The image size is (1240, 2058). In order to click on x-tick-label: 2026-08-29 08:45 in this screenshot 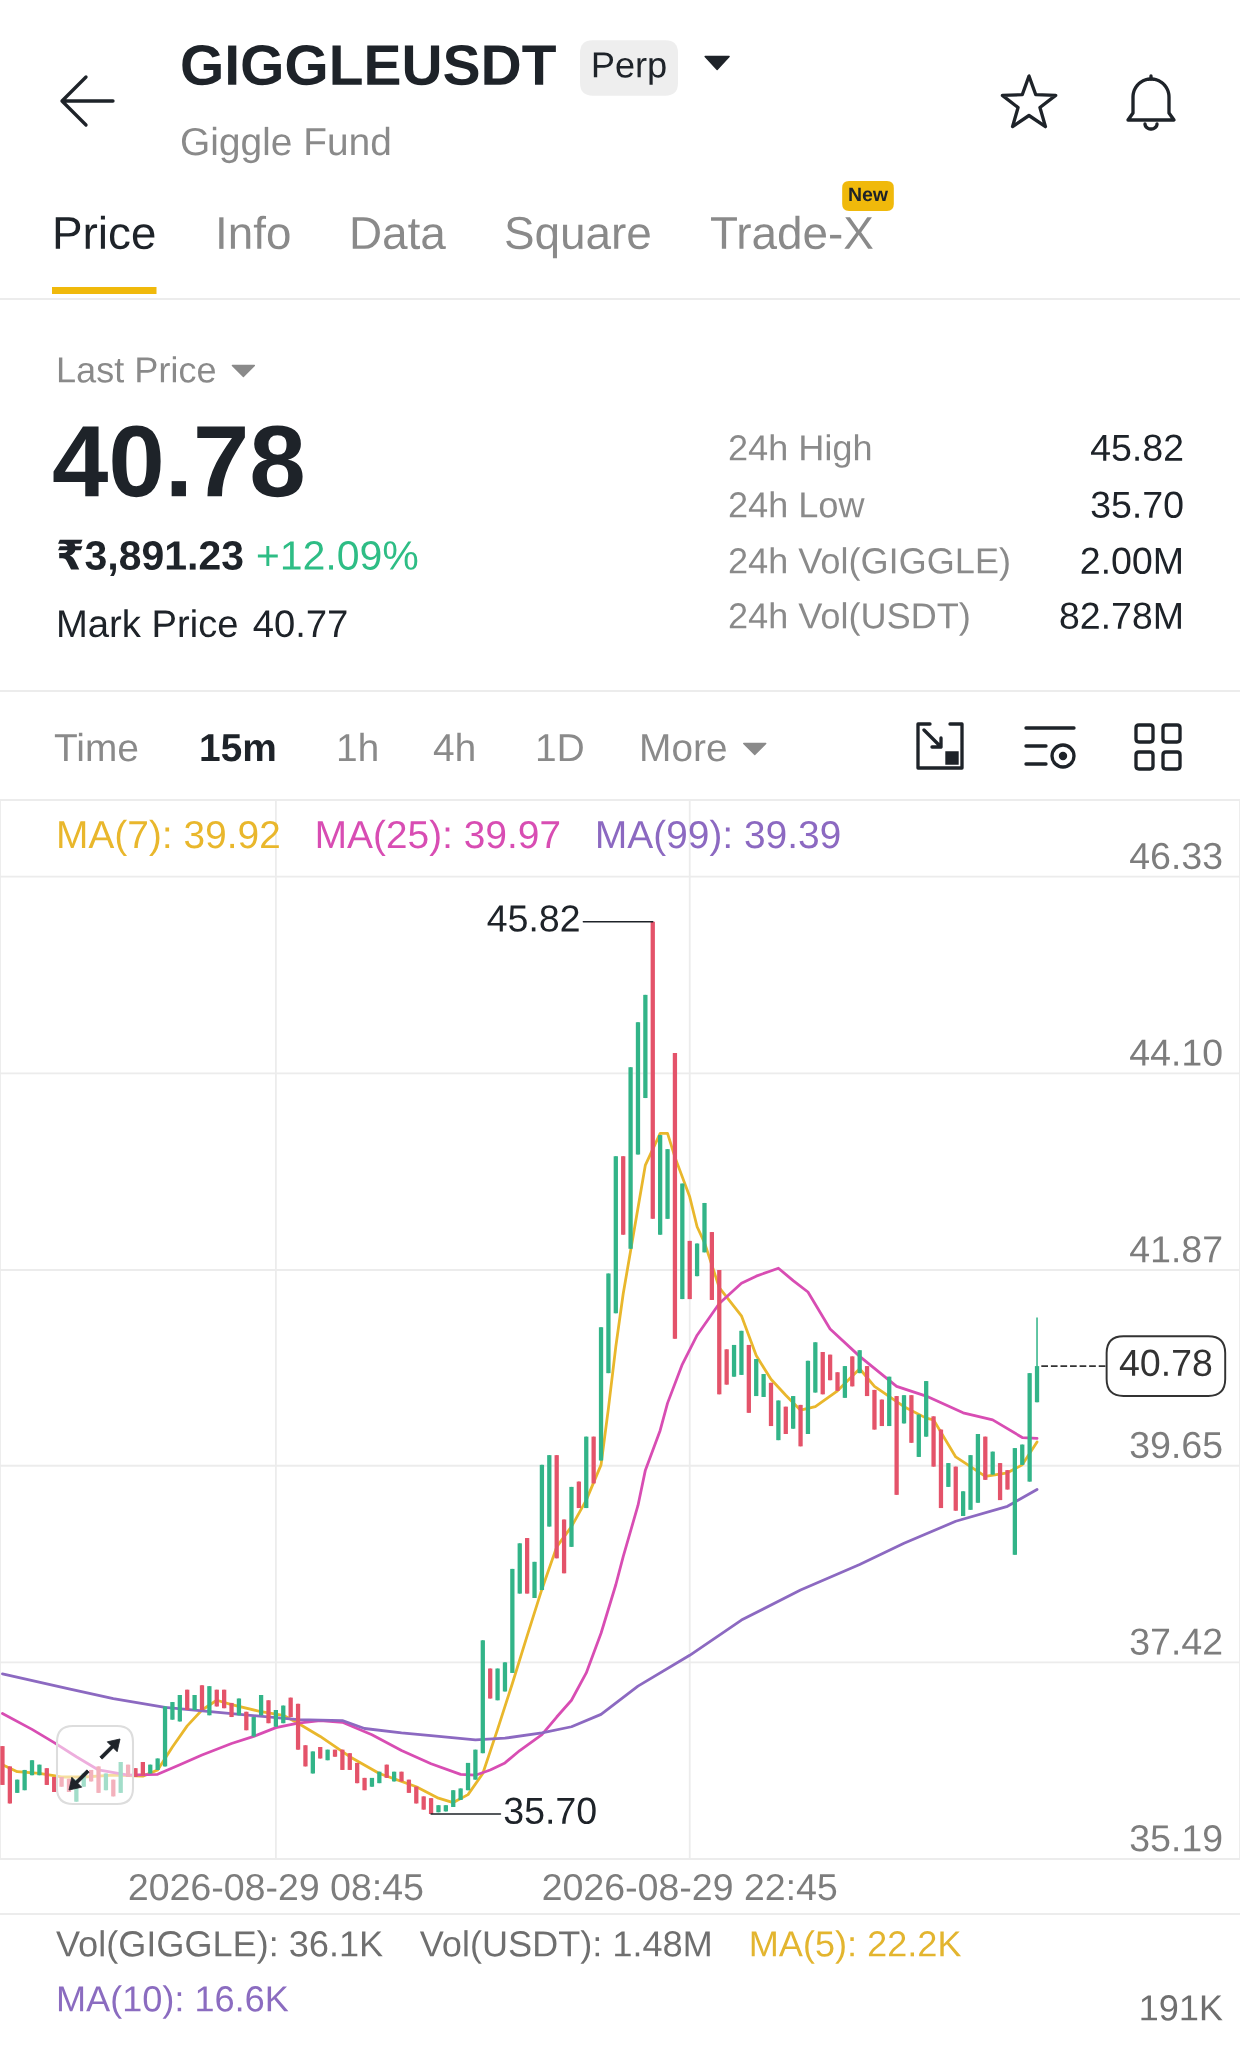, I will do `click(276, 1887)`.